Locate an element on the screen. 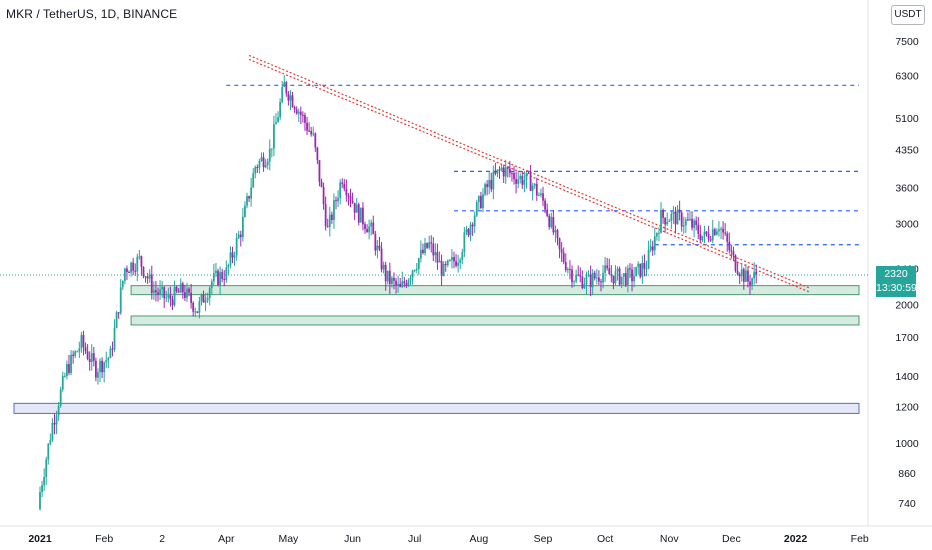 The image size is (932, 550). symbol-title: MKR / TetherUS, 1D, BINANCE is located at coordinates (92, 14).